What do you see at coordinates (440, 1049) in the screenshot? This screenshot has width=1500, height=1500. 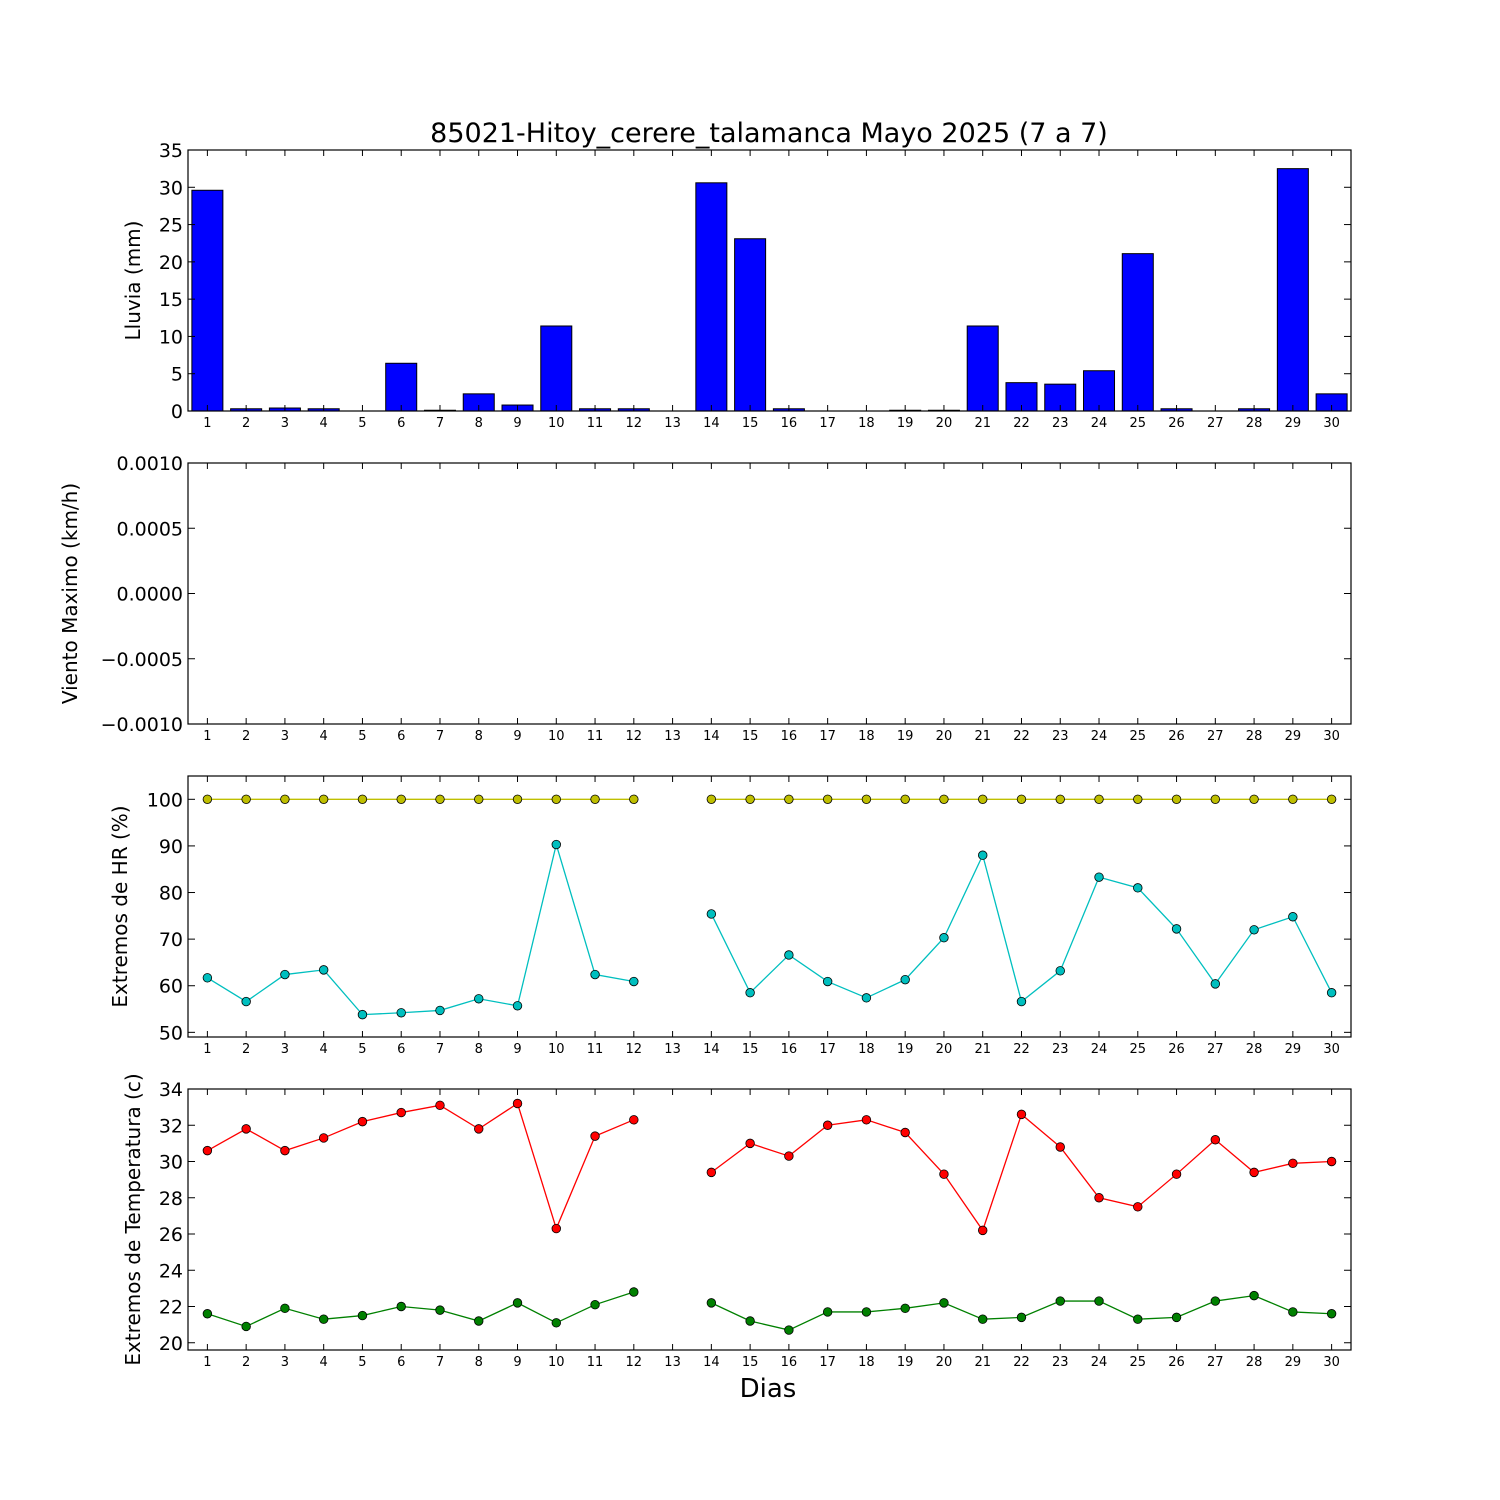 I see `x-tick-label: 7` at bounding box center [440, 1049].